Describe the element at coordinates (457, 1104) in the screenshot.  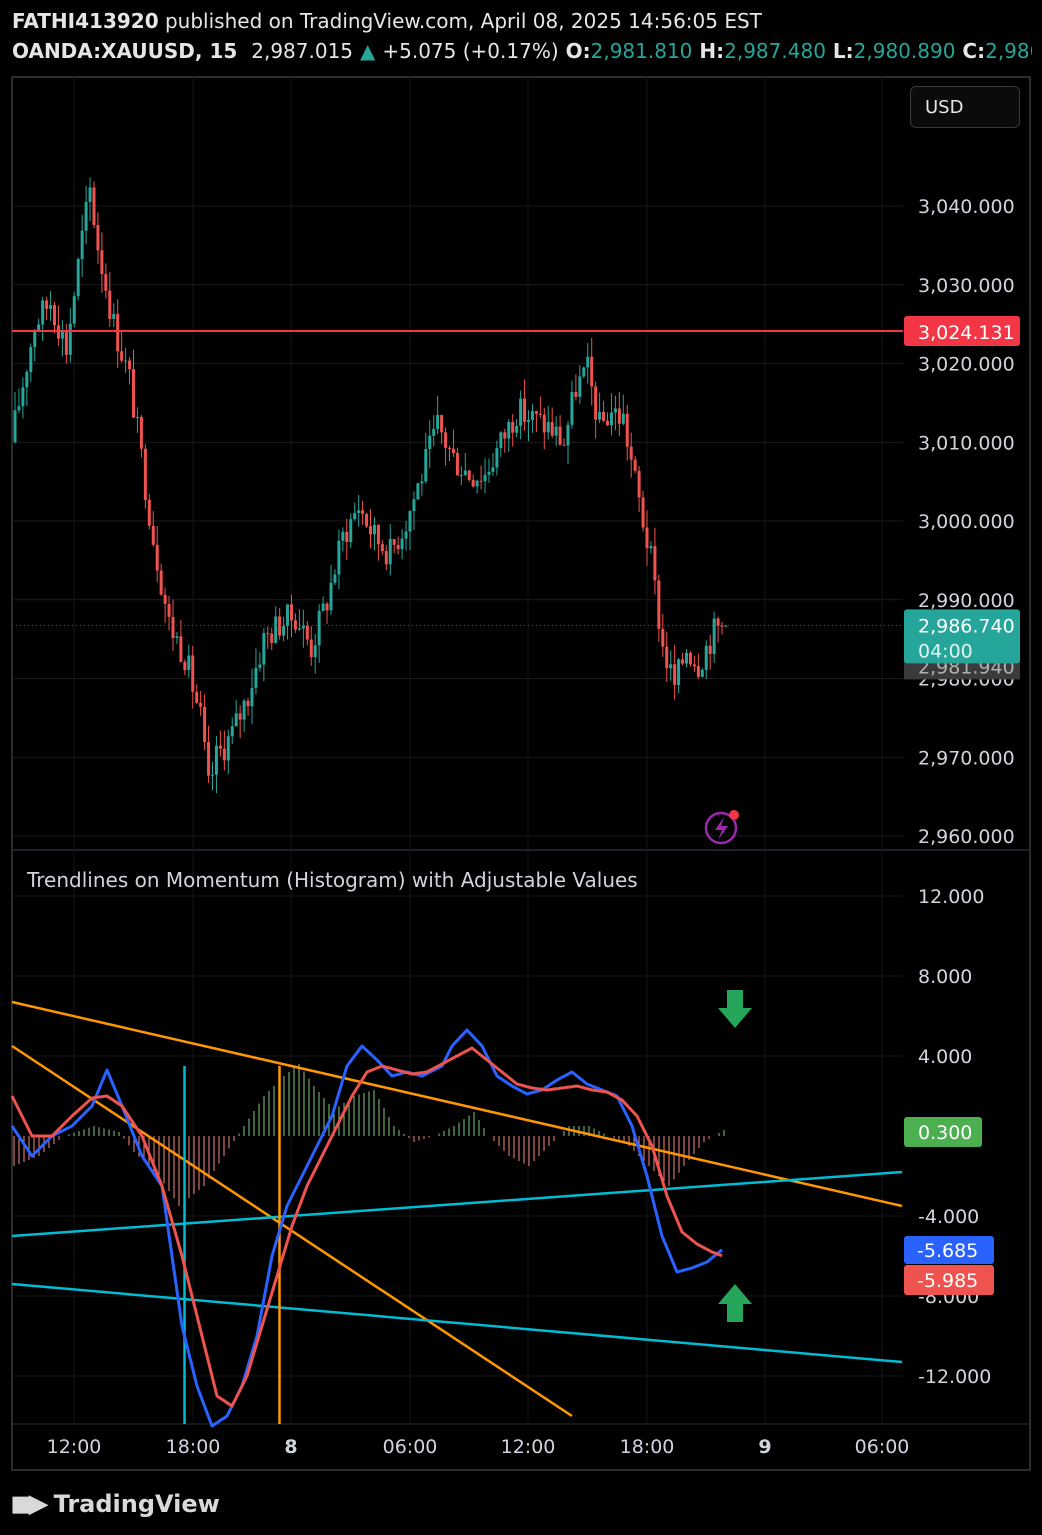
I see `trendline-orange` at that location.